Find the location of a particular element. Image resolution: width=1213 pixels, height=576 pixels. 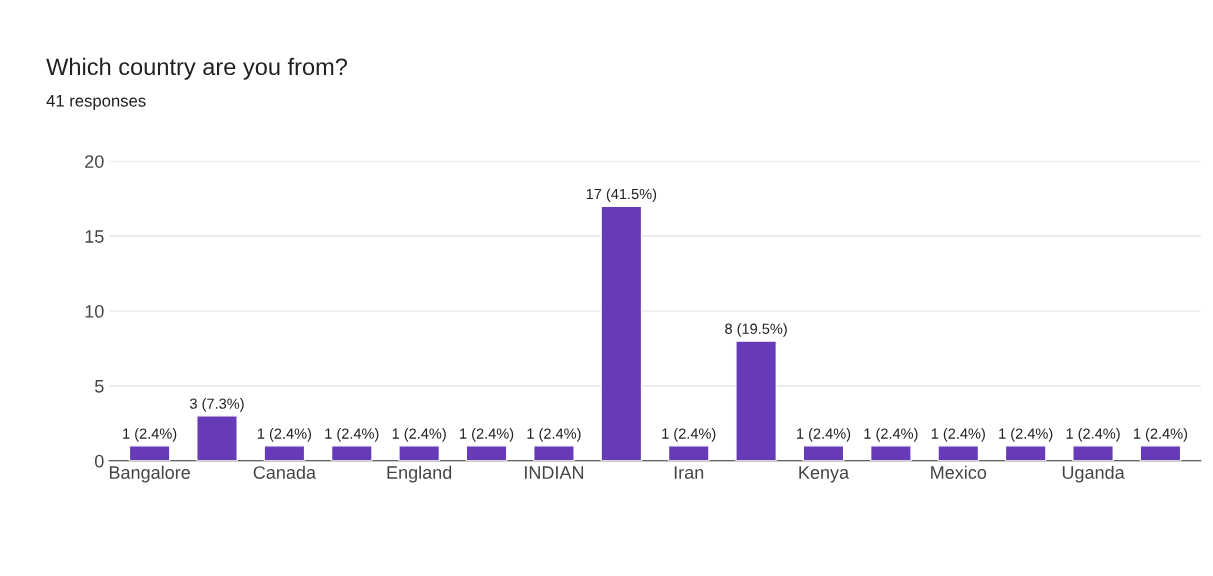

x-tick-label: Mexico is located at coordinates (959, 472).